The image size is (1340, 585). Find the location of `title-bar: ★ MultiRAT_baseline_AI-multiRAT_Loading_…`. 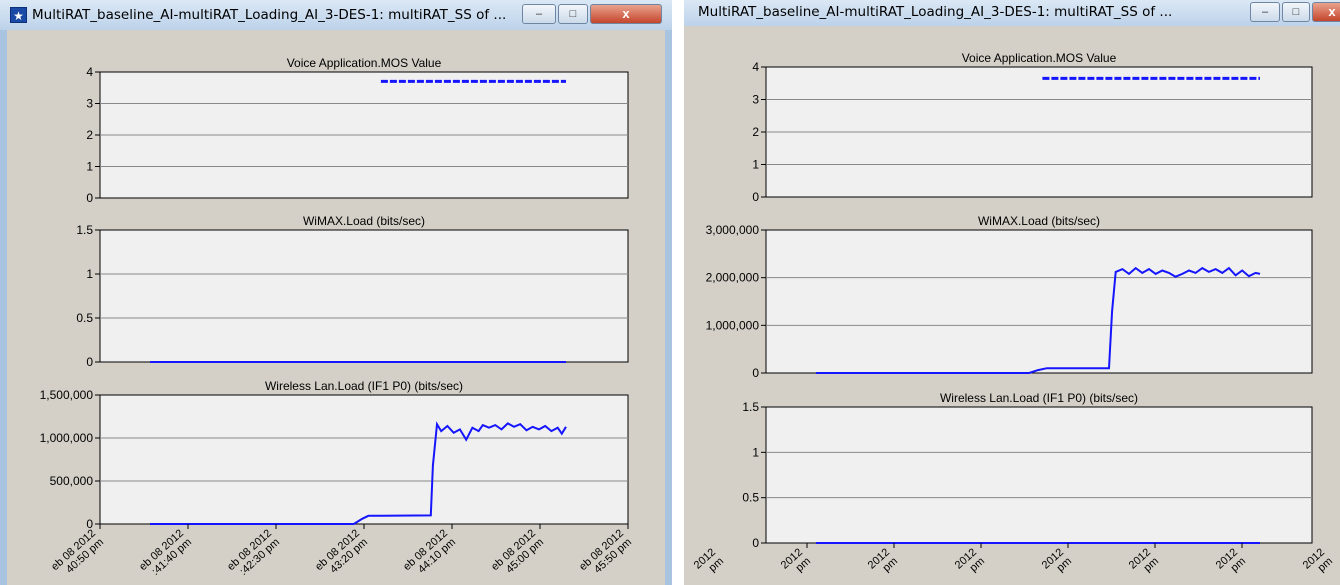

title-bar: ★ MultiRAT_baseline_AI-multiRAT_Loading_… is located at coordinates (336, 15).